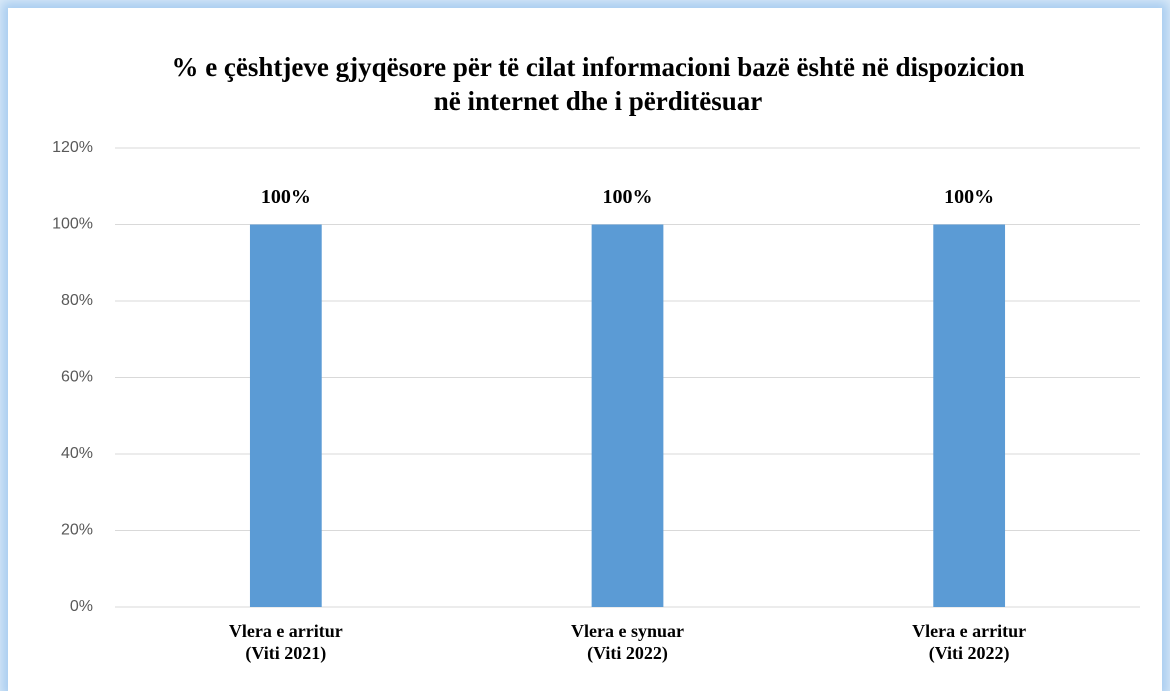 The image size is (1170, 691). I want to click on y-tick-label: 120%, so click(72, 147).